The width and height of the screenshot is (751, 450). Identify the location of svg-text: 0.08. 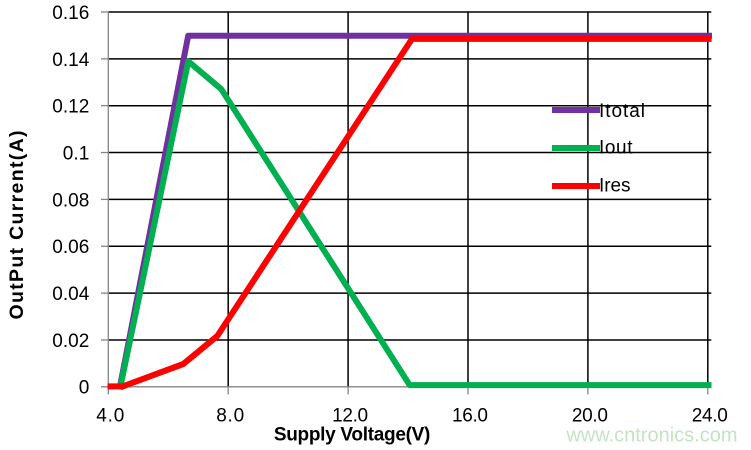
(70, 200).